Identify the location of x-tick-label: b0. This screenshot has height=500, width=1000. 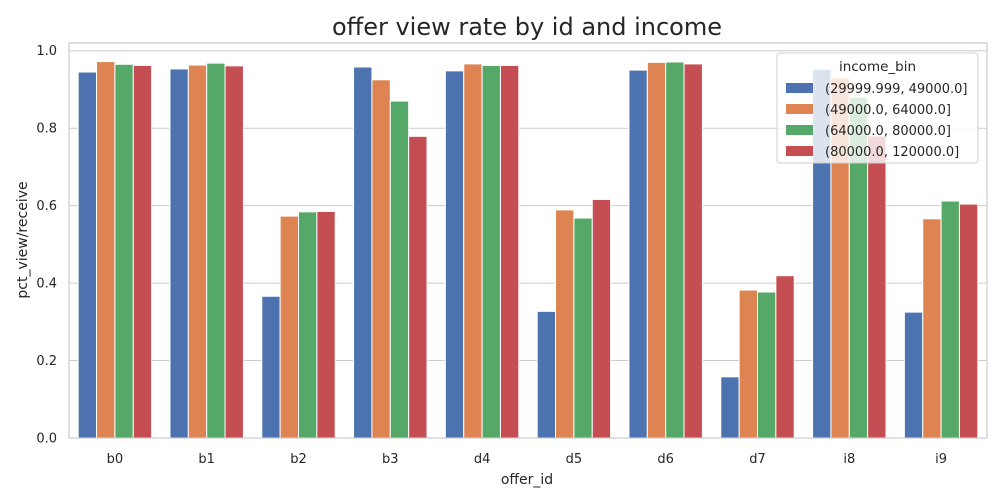
(115, 459).